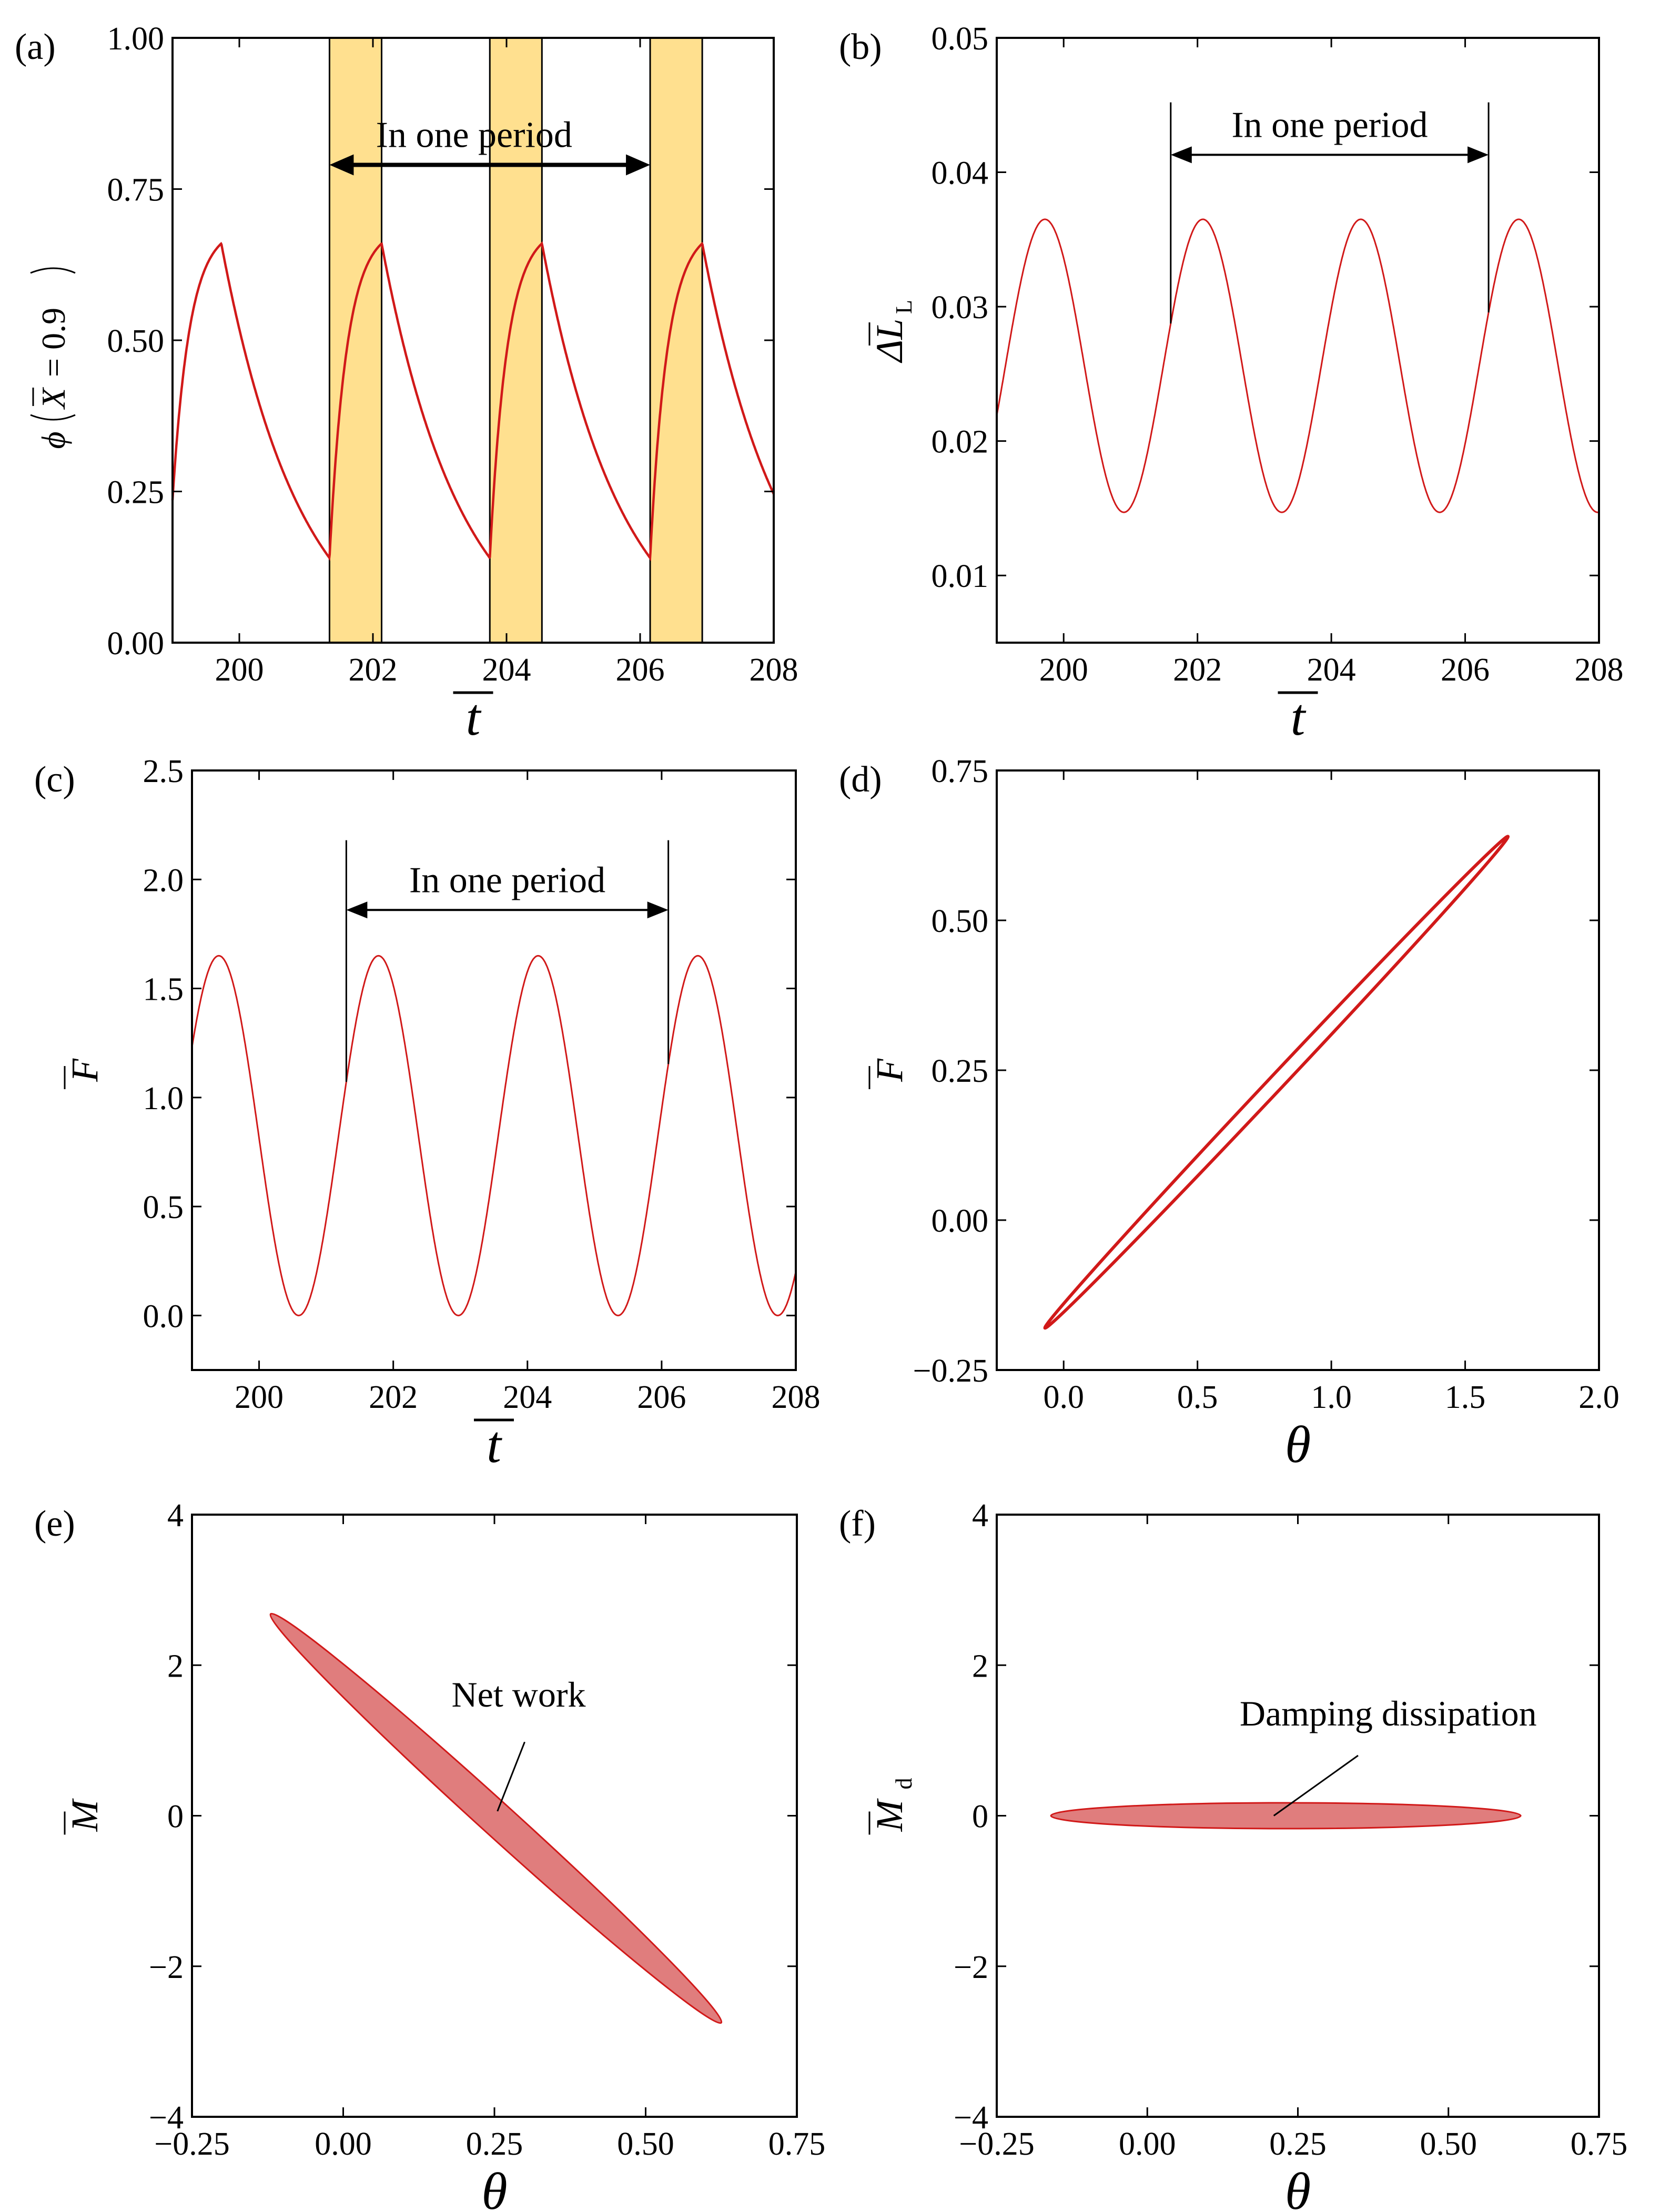 Image resolution: width=1670 pixels, height=2212 pixels. Describe the element at coordinates (892, 331) in the screenshot. I see `y-axis-label-group: ΔL L` at that location.